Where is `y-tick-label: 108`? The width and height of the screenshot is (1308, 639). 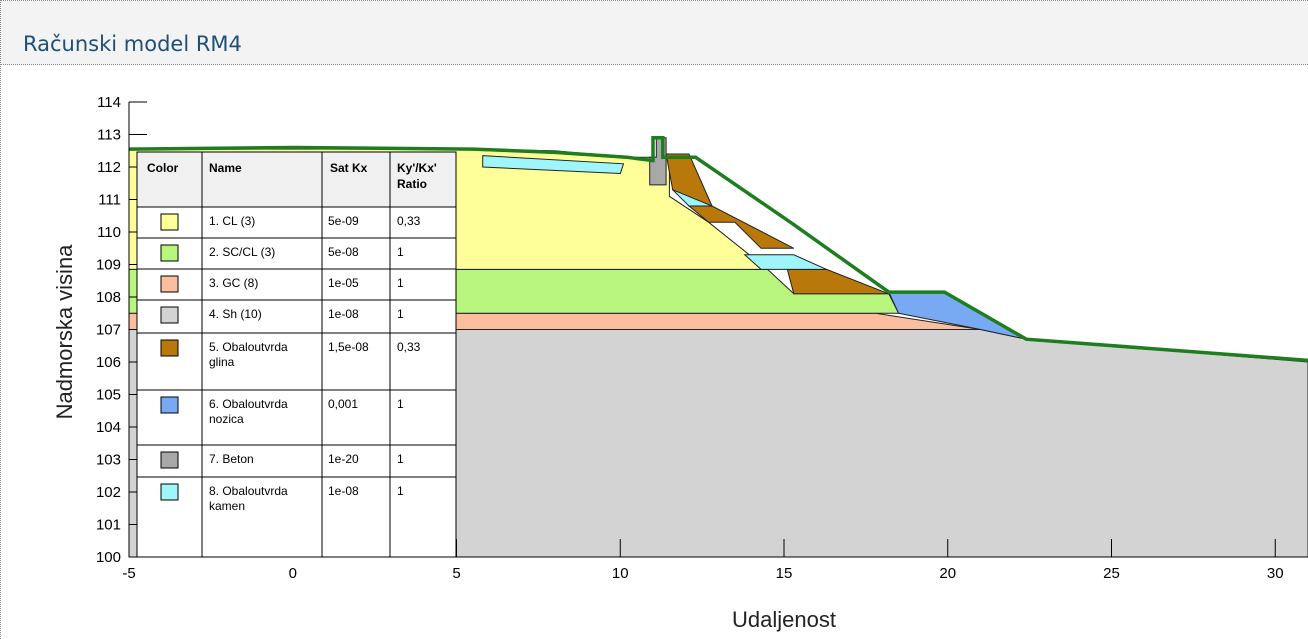
y-tick-label: 108 is located at coordinates (108, 297).